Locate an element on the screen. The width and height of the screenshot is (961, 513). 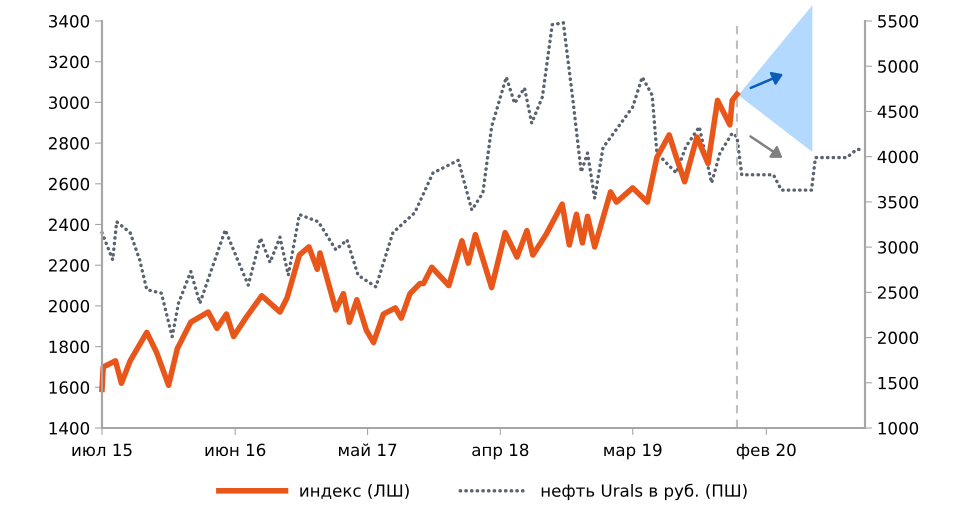
x-tick-label: апр 18 is located at coordinates (500, 452).